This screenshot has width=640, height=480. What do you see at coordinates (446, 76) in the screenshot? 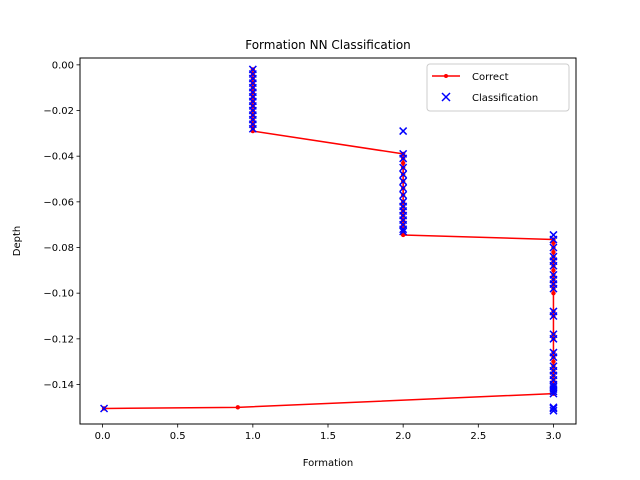
I see `legend-correct-marker` at bounding box center [446, 76].